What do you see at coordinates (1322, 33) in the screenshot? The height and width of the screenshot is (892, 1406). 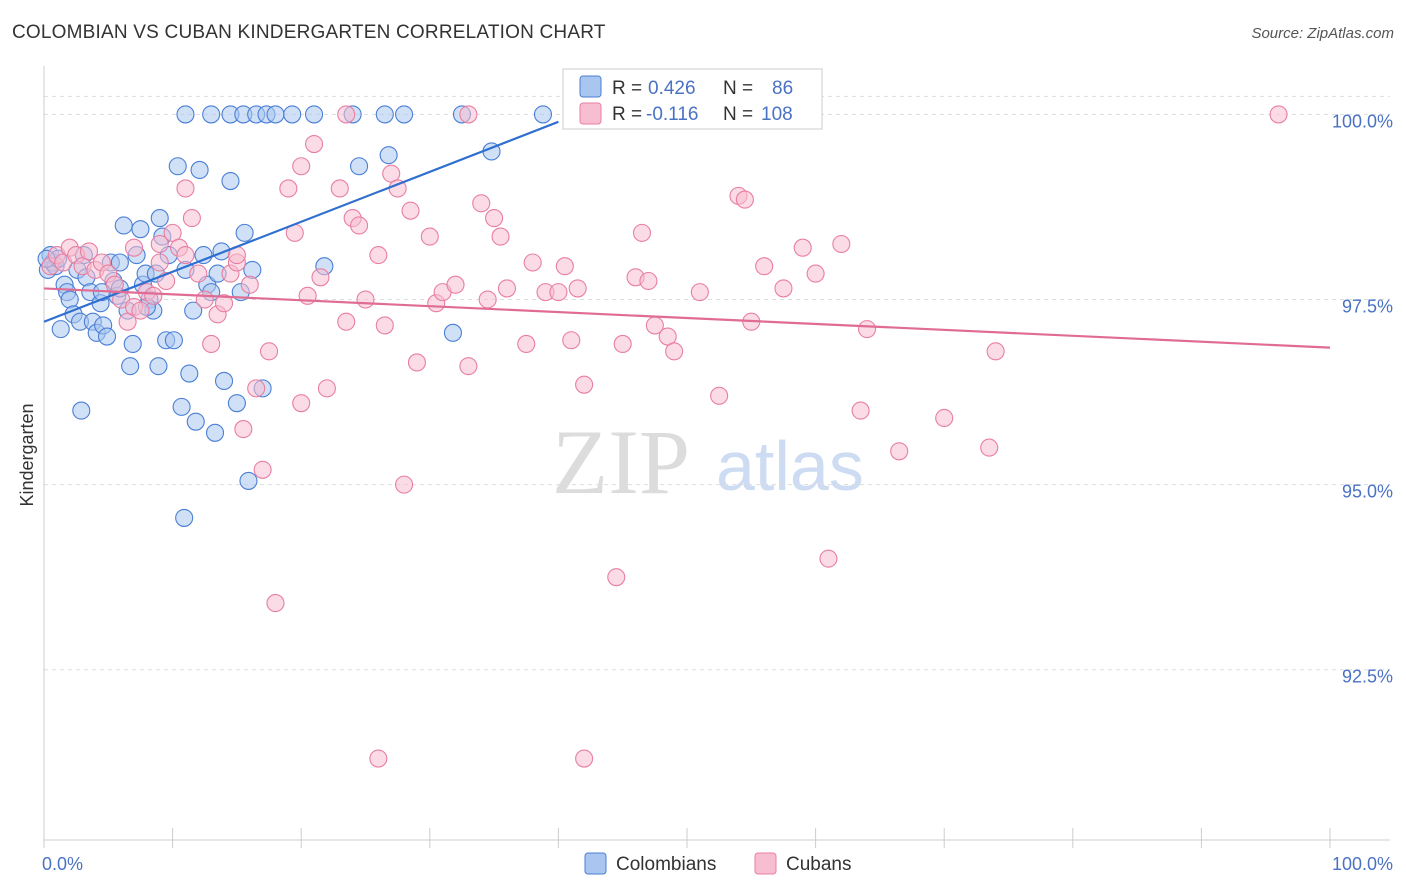 I see `source-label: Source: ZipAtlas.com` at bounding box center [1322, 33].